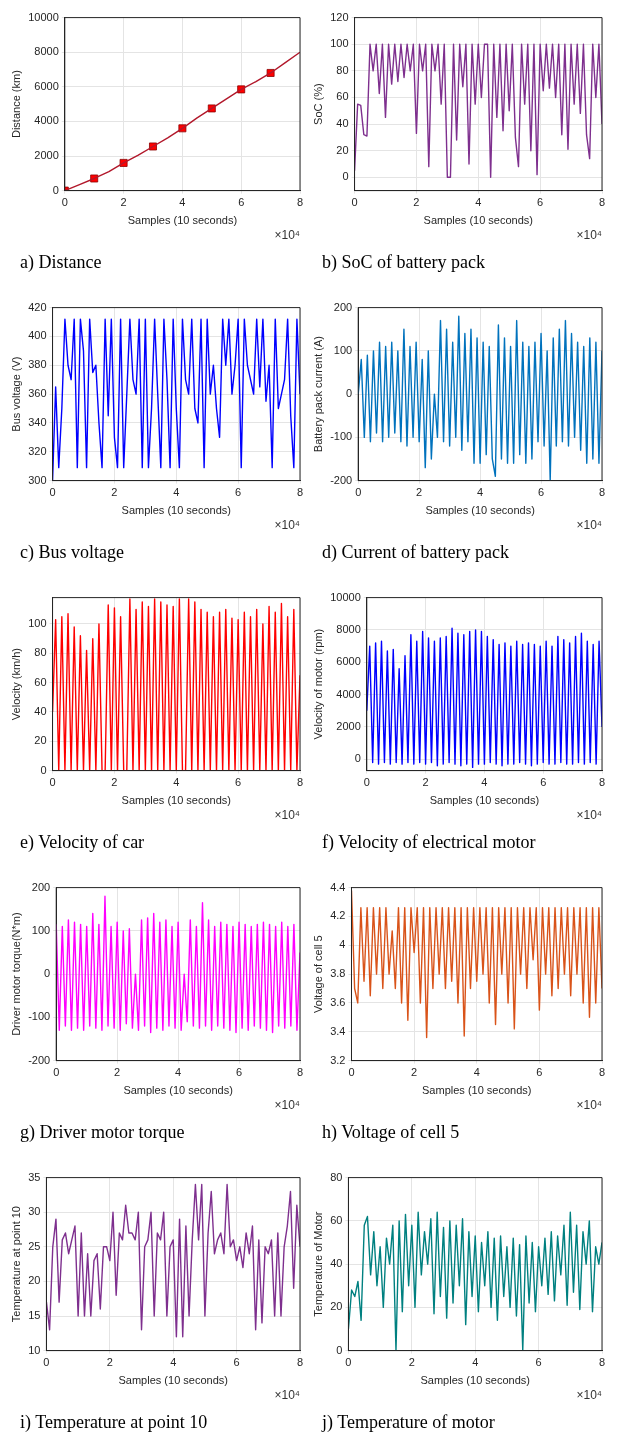 The width and height of the screenshot is (620, 1451). I want to click on y-axis-title: Temperature of Motor, so click(317, 1264).